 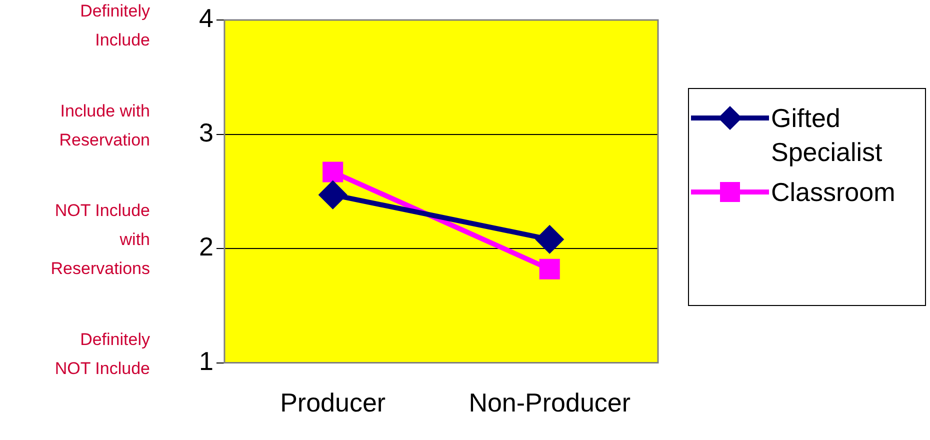 What do you see at coordinates (206, 18) in the screenshot?
I see `y-tick-label: 4` at bounding box center [206, 18].